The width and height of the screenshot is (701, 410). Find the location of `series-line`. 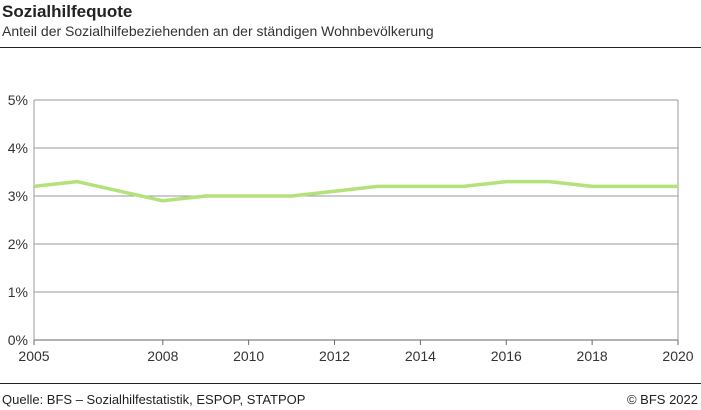

series-line is located at coordinates (355, 191).